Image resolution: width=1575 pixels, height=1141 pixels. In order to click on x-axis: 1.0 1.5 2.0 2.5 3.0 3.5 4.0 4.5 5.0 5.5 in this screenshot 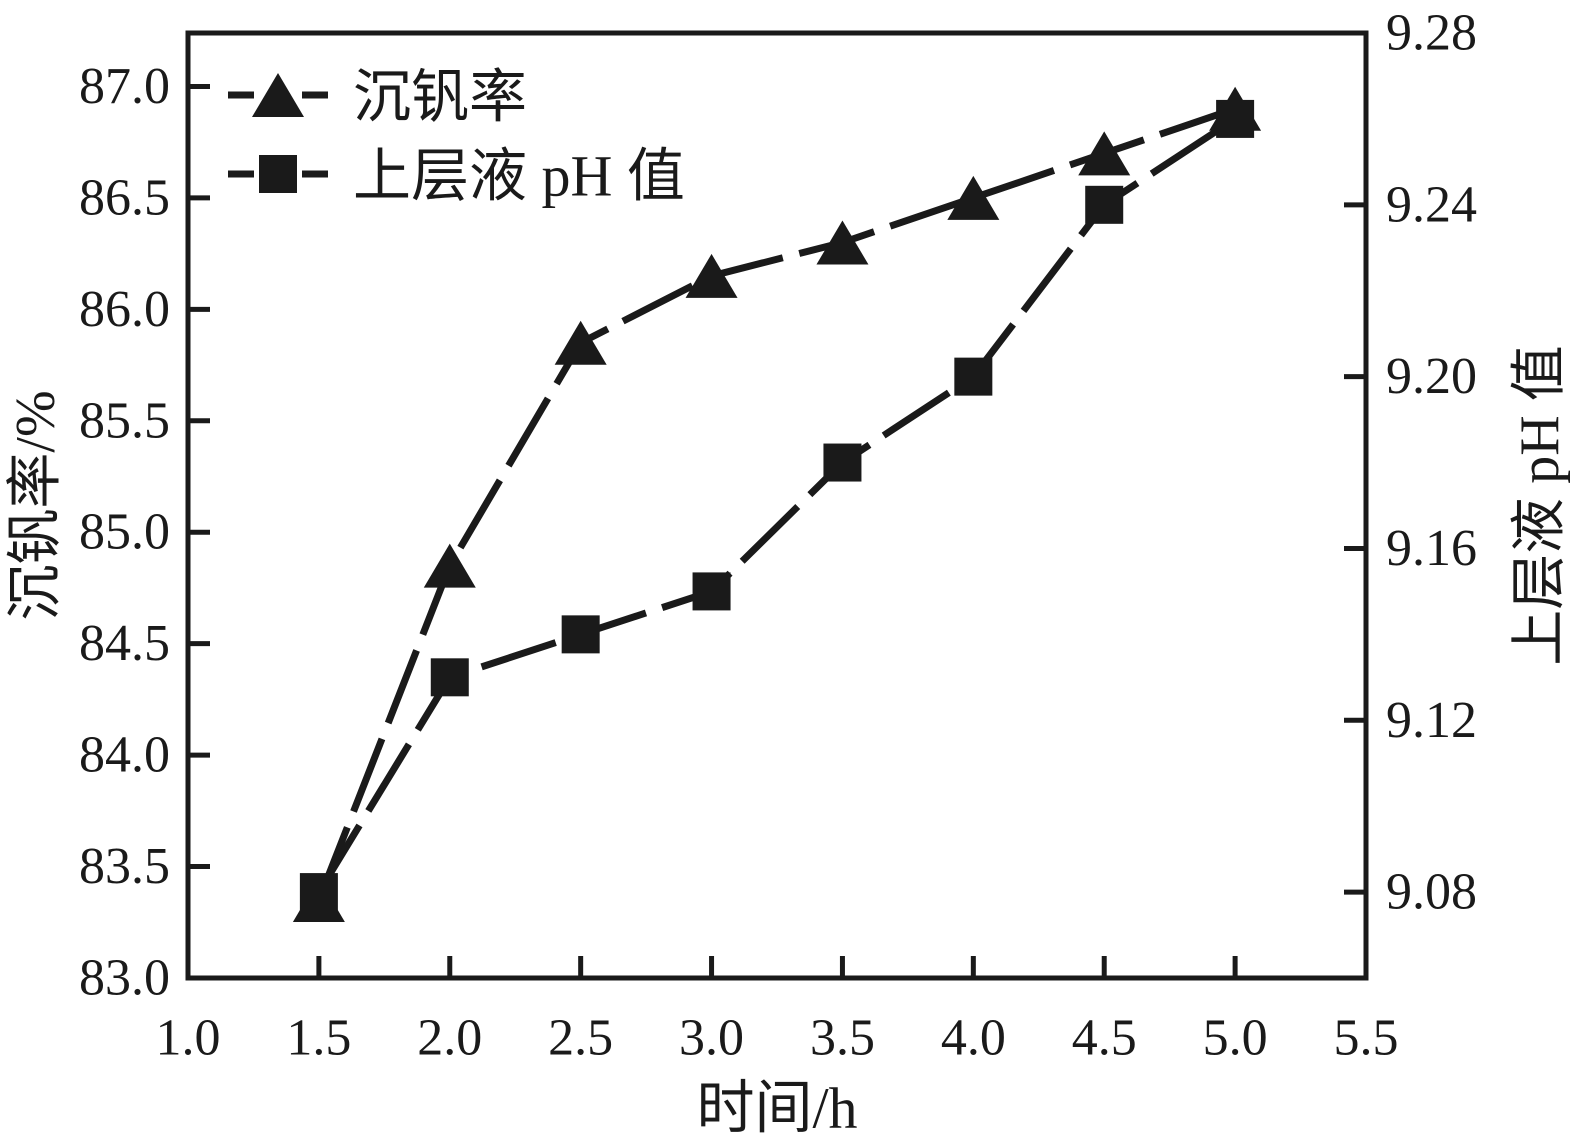, I will do `click(777, 1011)`.